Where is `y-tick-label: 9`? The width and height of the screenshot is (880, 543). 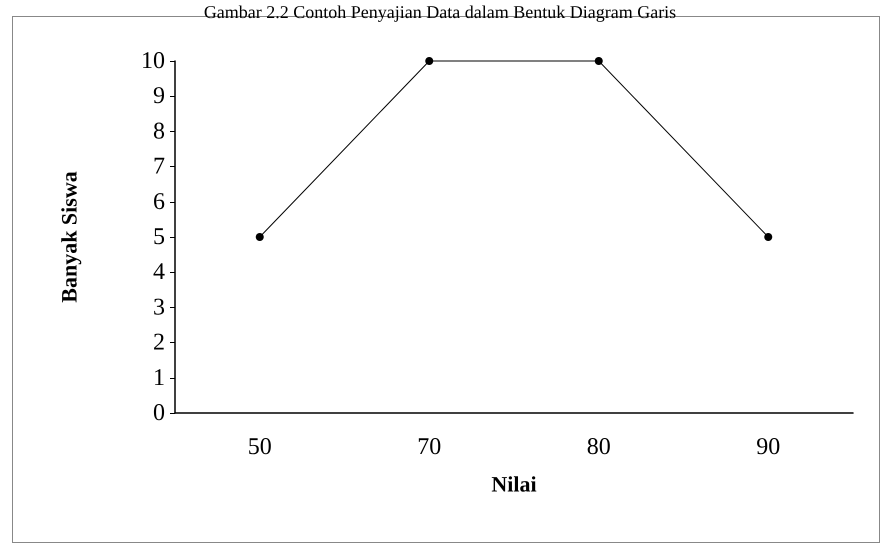 y-tick-label: 9 is located at coordinates (159, 96).